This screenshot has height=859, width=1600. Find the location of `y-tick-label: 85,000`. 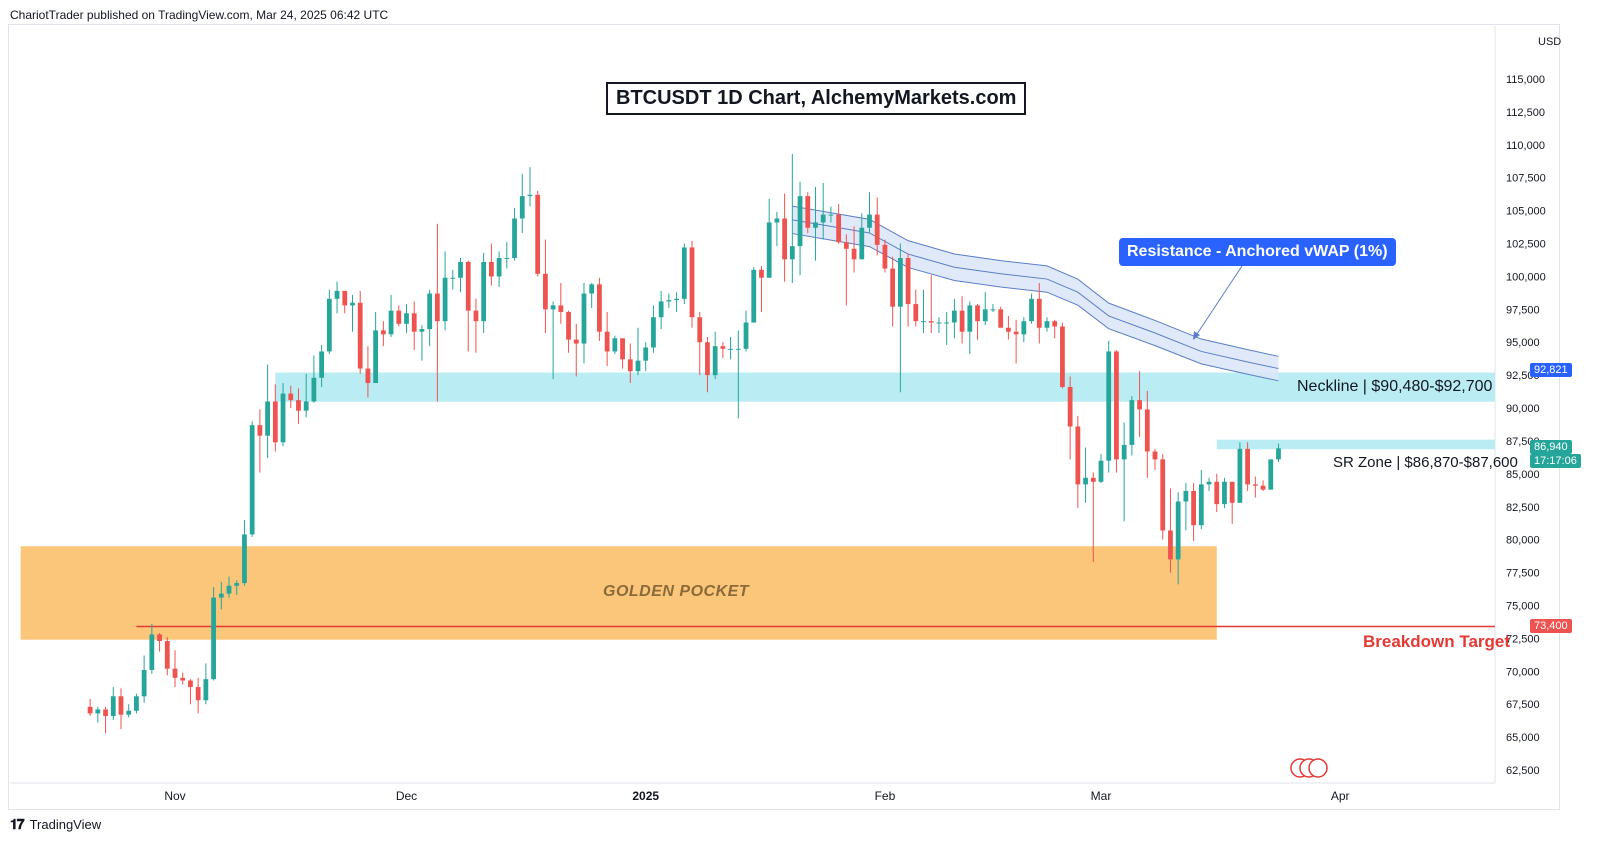

y-tick-label: 85,000 is located at coordinates (1523, 475).